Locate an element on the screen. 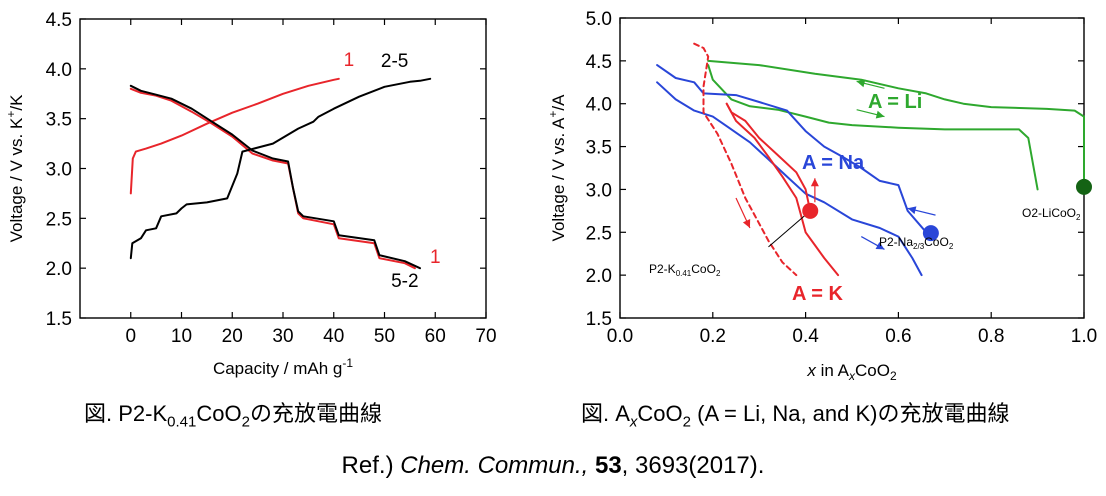 The width and height of the screenshot is (1106, 496). curve-label-2: 1 is located at coordinates (435, 257).